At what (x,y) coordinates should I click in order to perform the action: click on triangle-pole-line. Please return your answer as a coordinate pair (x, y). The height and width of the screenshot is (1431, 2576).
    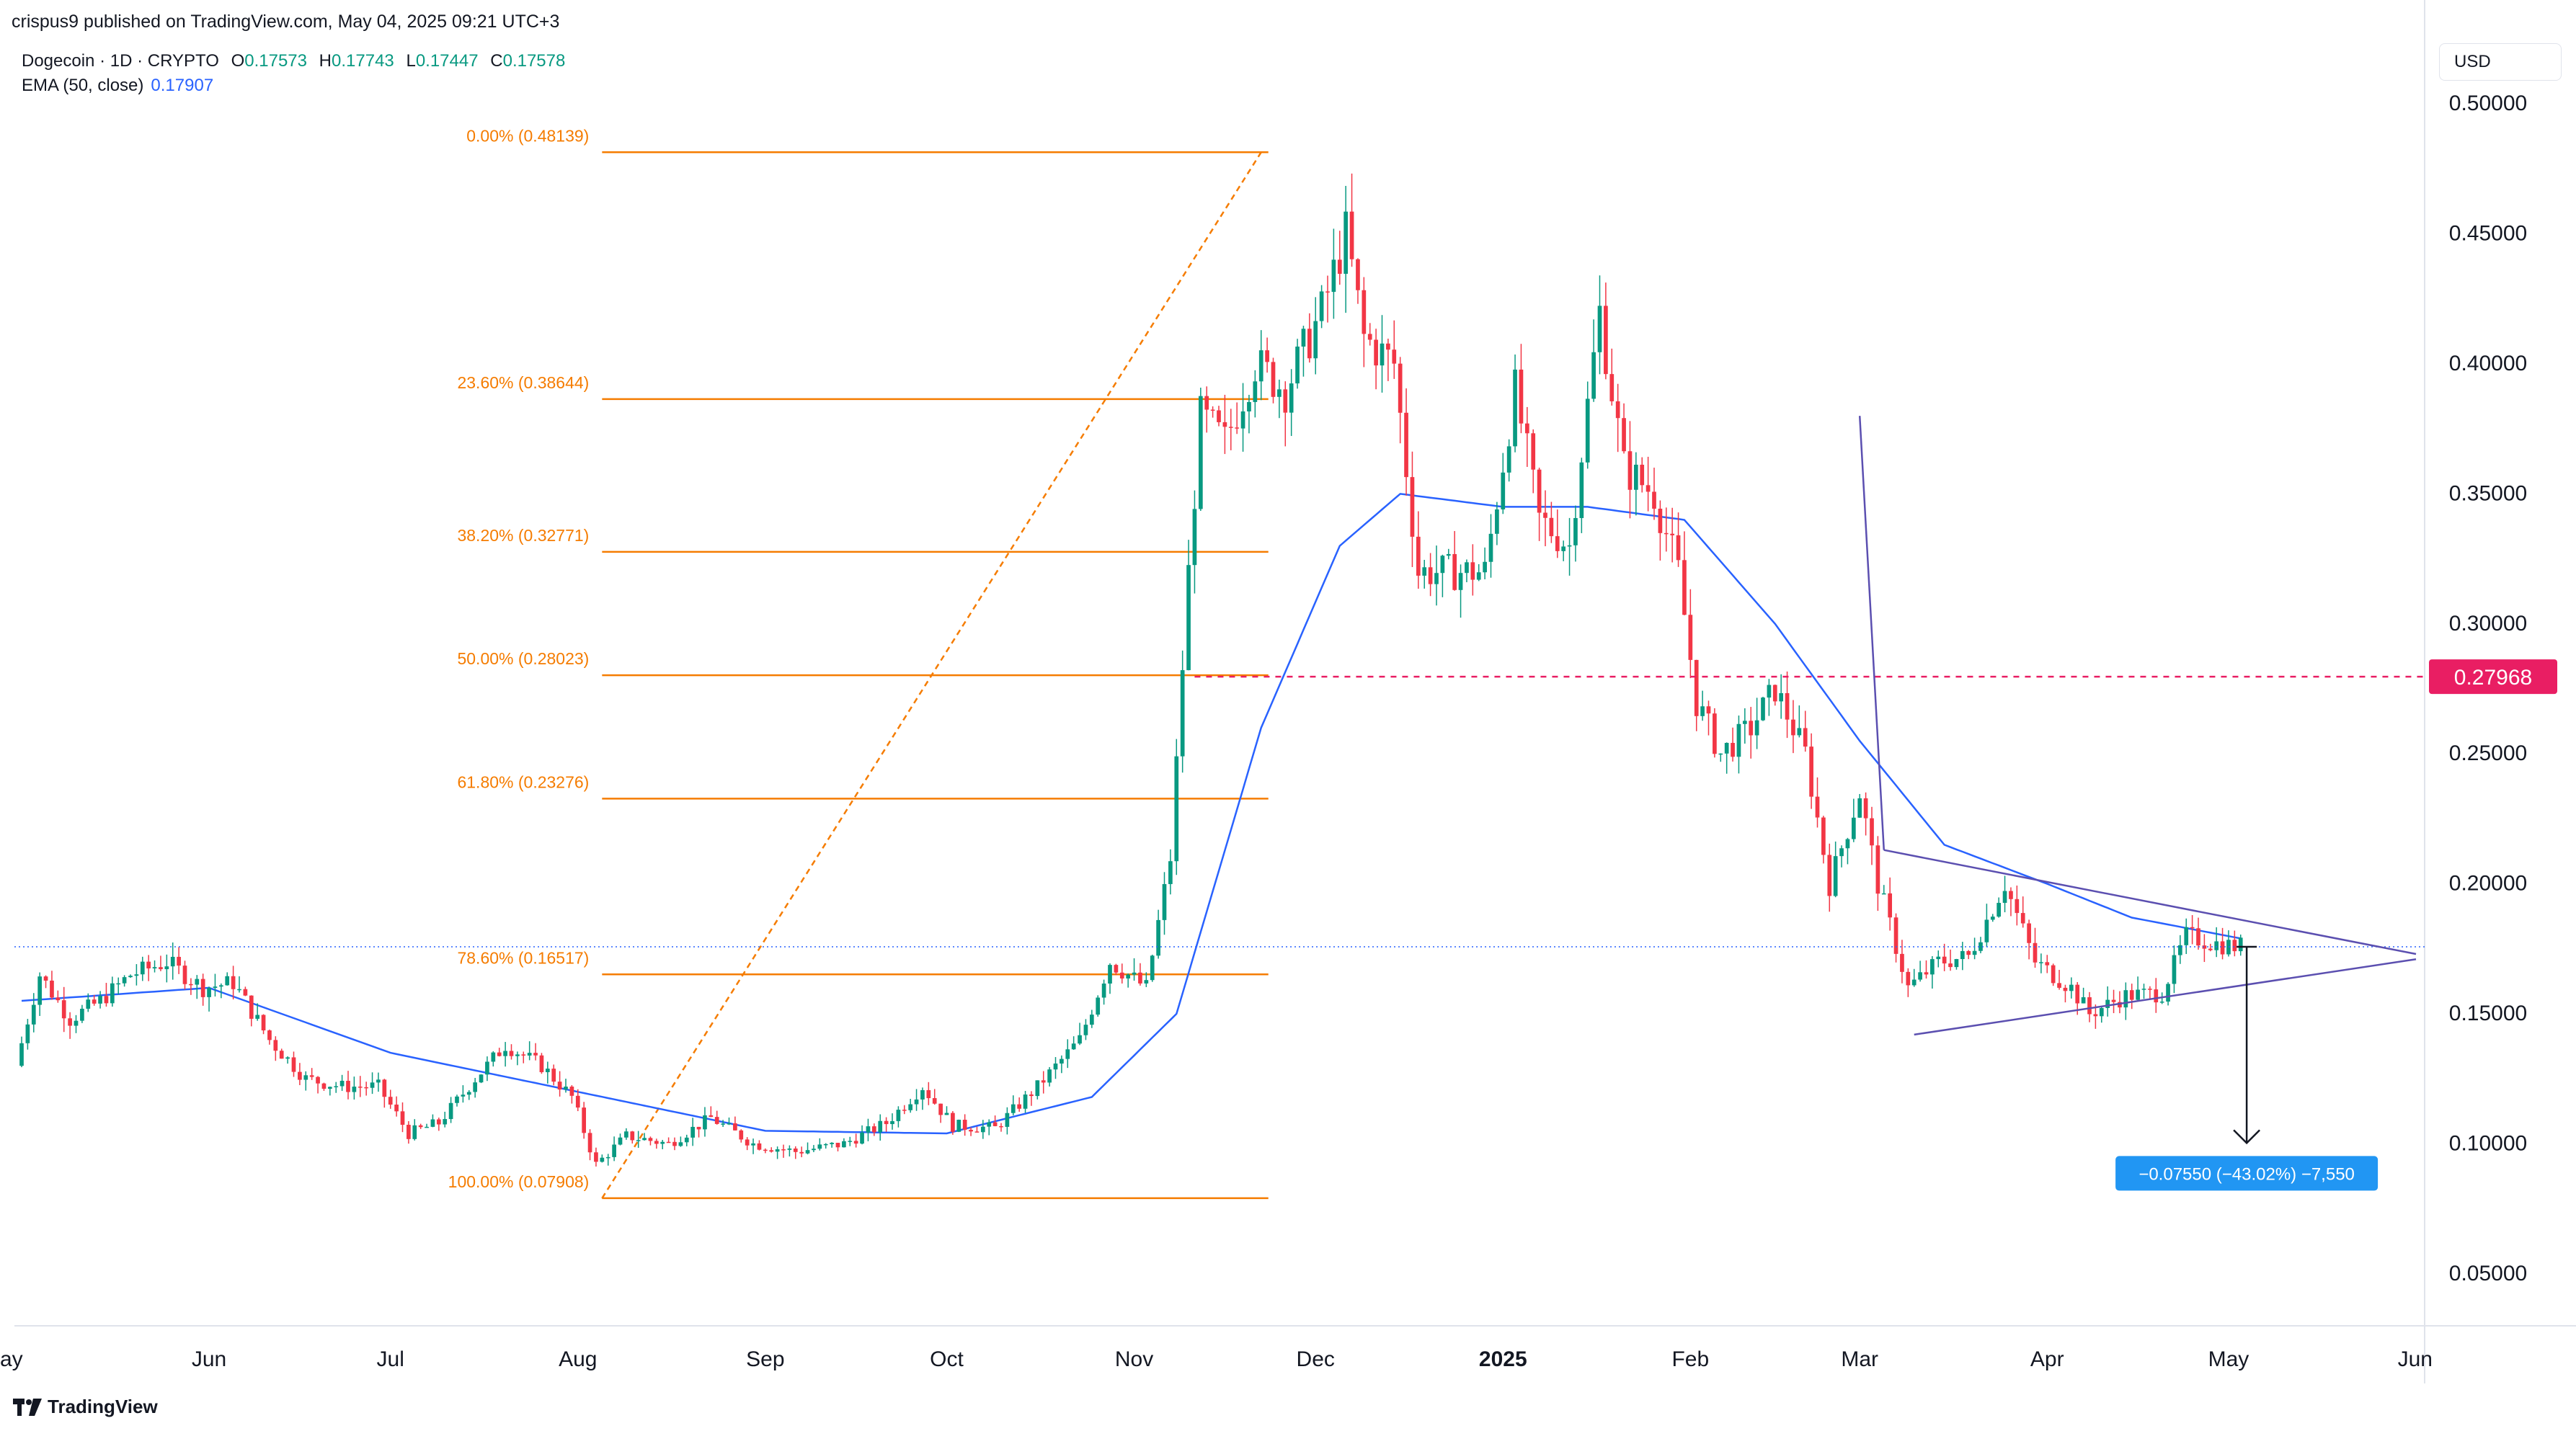
    Looking at the image, I should click on (1872, 633).